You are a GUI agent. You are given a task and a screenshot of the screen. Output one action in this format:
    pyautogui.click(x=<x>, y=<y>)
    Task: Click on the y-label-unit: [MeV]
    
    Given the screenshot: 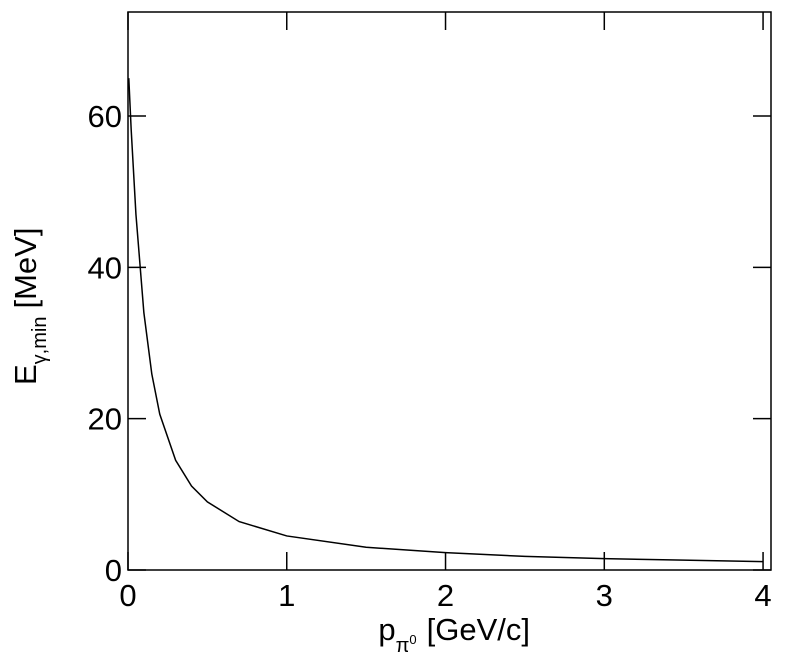 What is the action you would take?
    pyautogui.click(x=25, y=268)
    